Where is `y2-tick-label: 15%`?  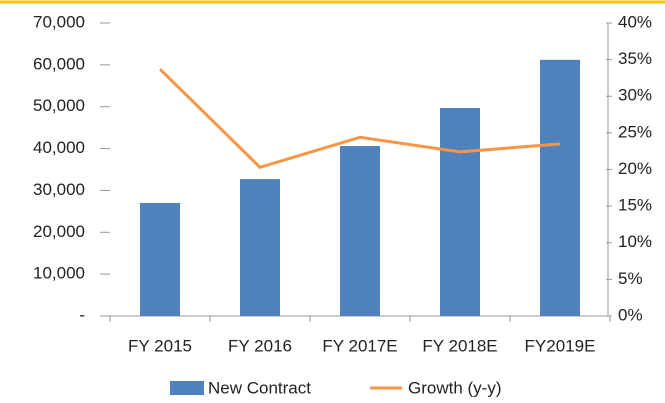 y2-tick-label: 15% is located at coordinates (635, 205).